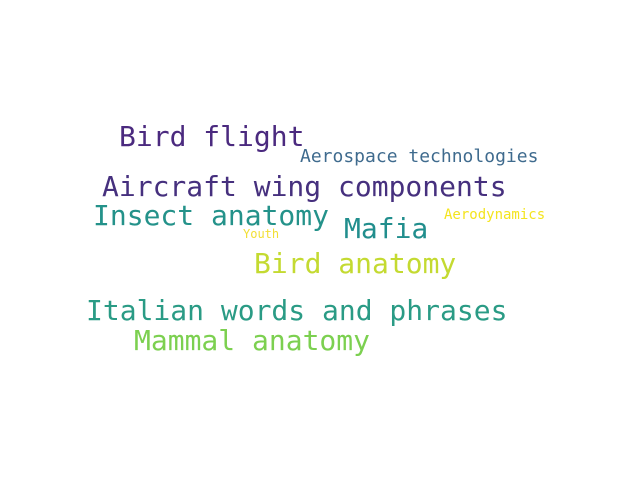 This screenshot has height=480, width=640. Describe the element at coordinates (386, 228) in the screenshot. I see `word-mafia: Mafia` at that location.